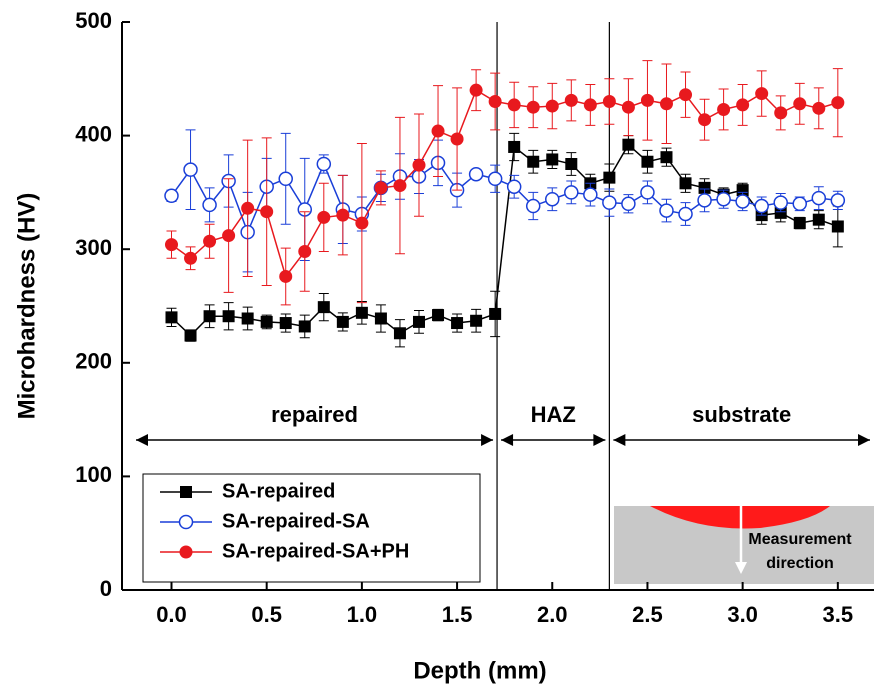  Describe the element at coordinates (800, 563) in the screenshot. I see `inset-label: direction` at that location.